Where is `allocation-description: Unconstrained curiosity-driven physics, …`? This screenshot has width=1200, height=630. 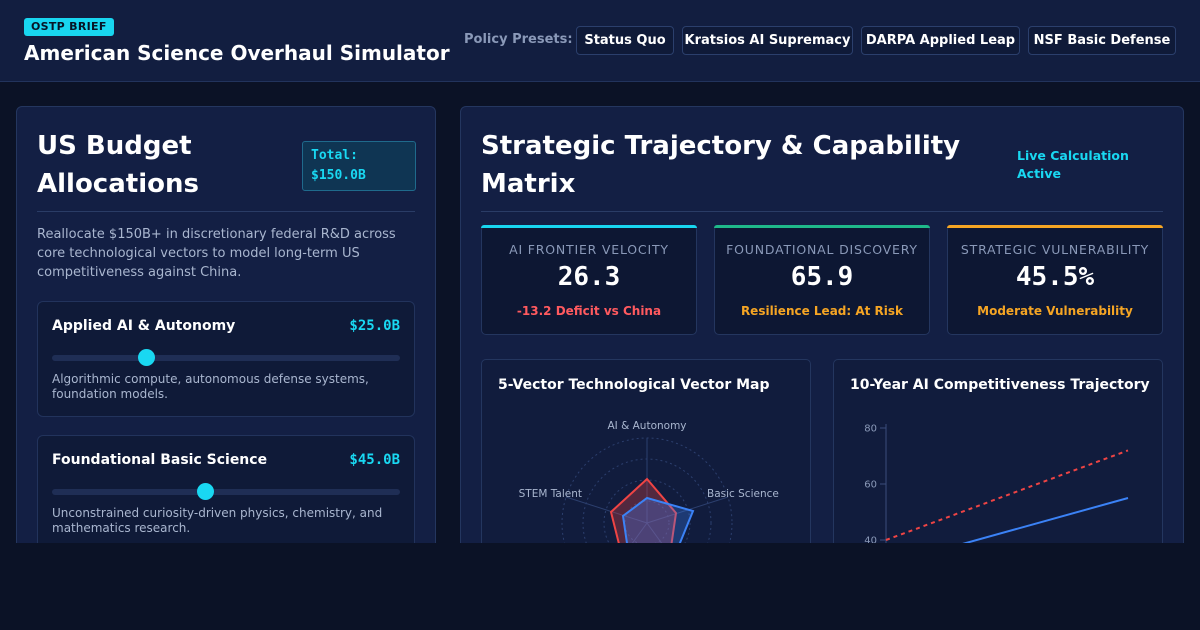 allocation-description: Unconstrained curiosity-driven physics, … is located at coordinates (217, 520).